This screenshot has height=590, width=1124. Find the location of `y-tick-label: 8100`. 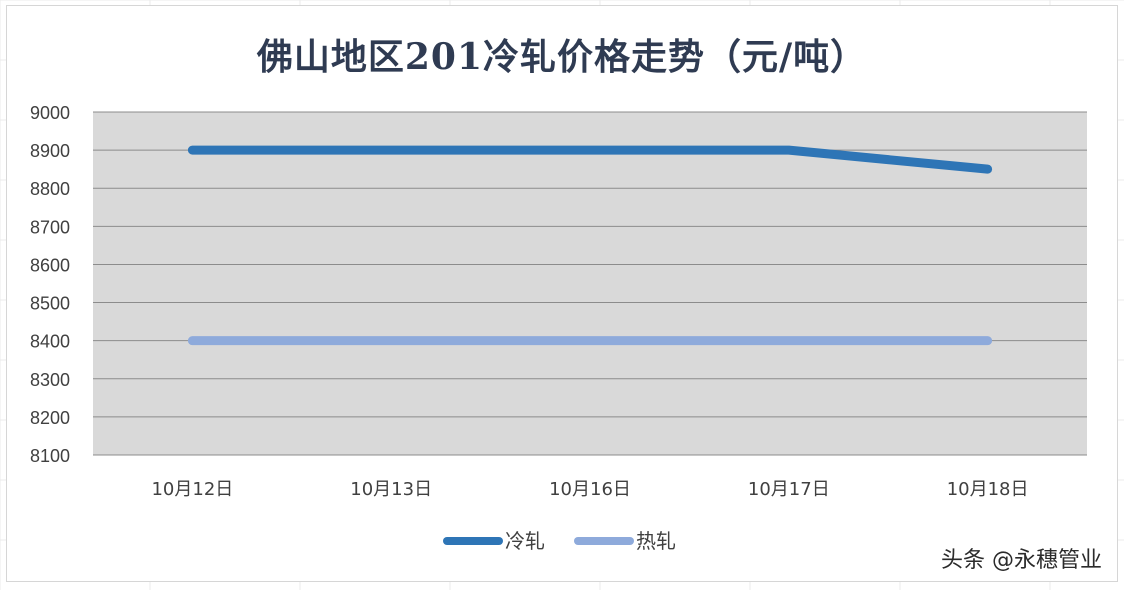

y-tick-label: 8100 is located at coordinates (50, 456).